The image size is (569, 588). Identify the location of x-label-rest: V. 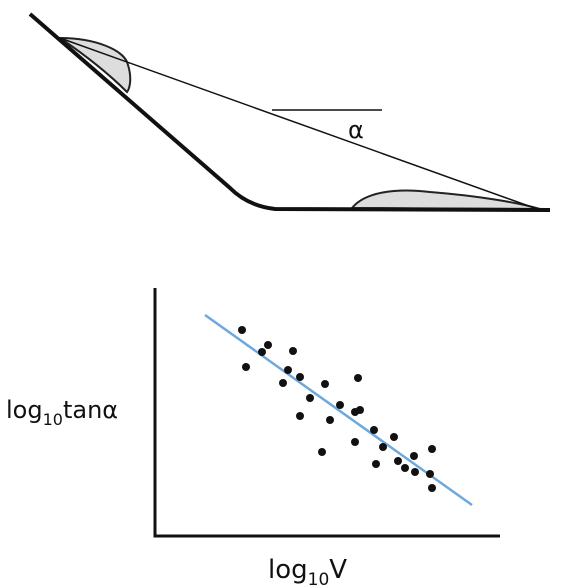
(338, 570).